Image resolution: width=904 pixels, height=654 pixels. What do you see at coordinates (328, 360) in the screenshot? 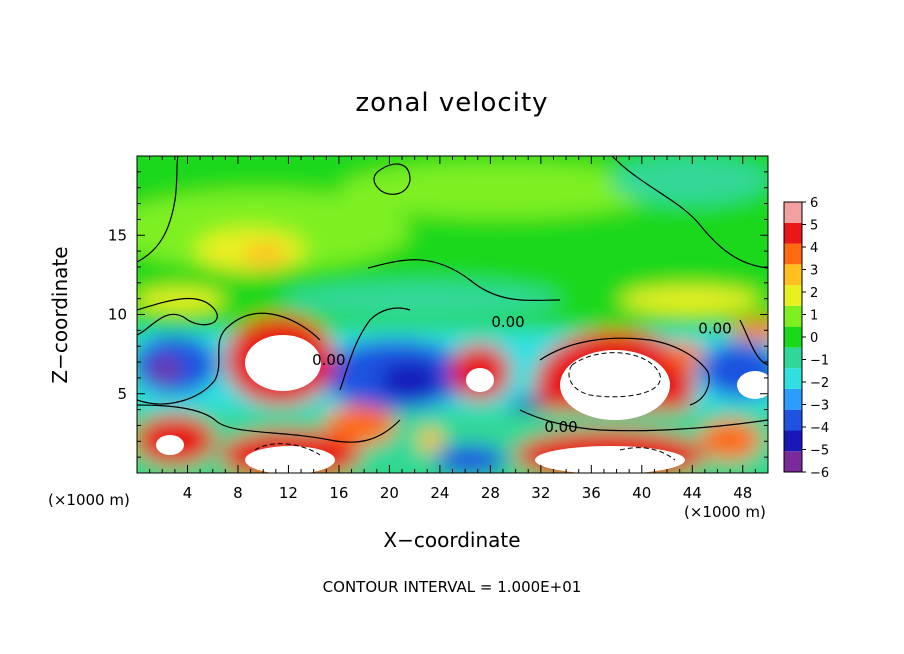
I see `contour-label-2: 0.00` at bounding box center [328, 360].